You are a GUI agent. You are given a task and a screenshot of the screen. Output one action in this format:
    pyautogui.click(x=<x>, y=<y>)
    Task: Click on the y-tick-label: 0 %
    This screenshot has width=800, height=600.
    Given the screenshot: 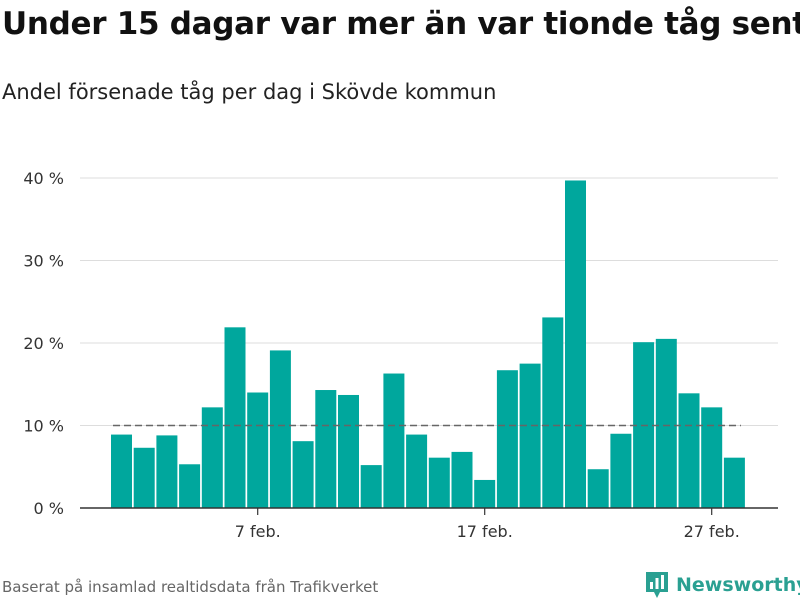 What is the action you would take?
    pyautogui.click(x=49, y=508)
    